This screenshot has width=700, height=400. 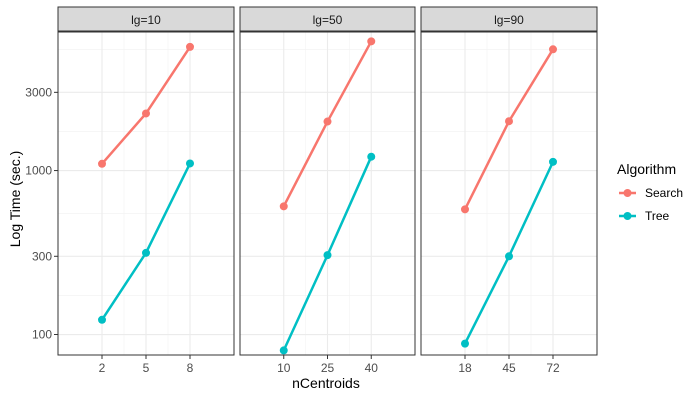 What do you see at coordinates (38, 171) in the screenshot?
I see `y-tick-label: 1000` at bounding box center [38, 171].